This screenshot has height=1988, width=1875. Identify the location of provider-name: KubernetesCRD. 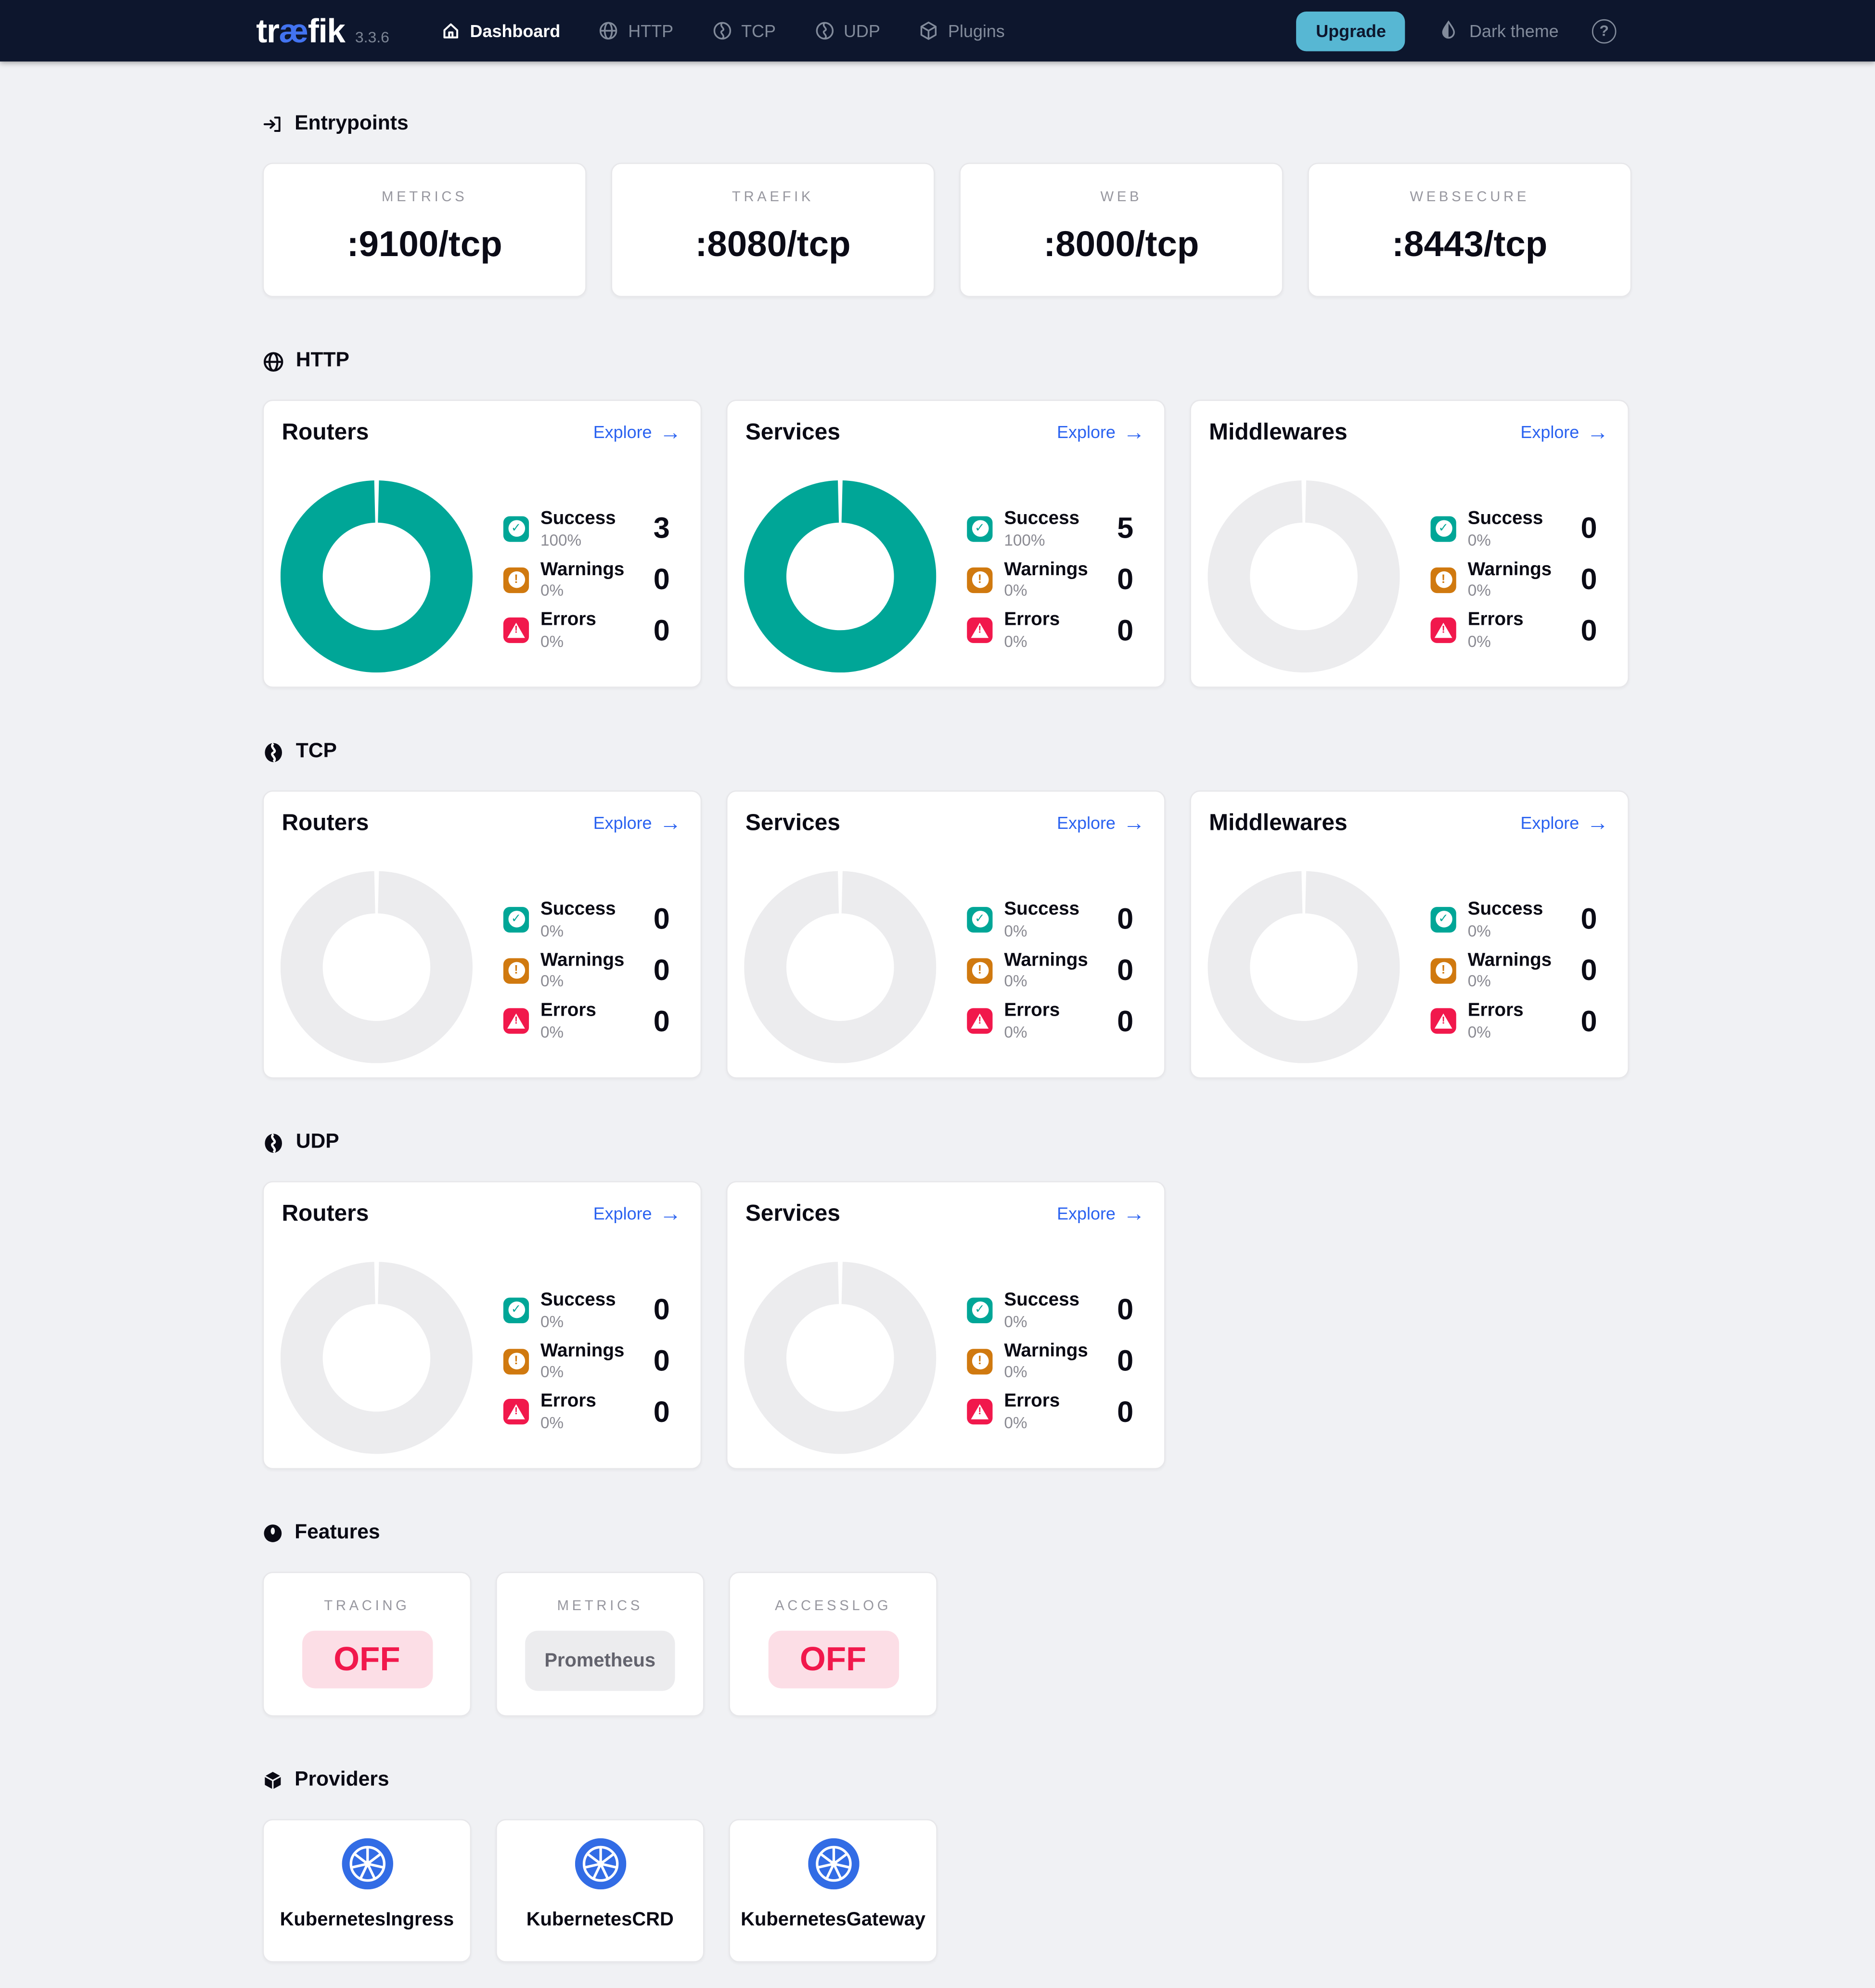
(600, 1920).